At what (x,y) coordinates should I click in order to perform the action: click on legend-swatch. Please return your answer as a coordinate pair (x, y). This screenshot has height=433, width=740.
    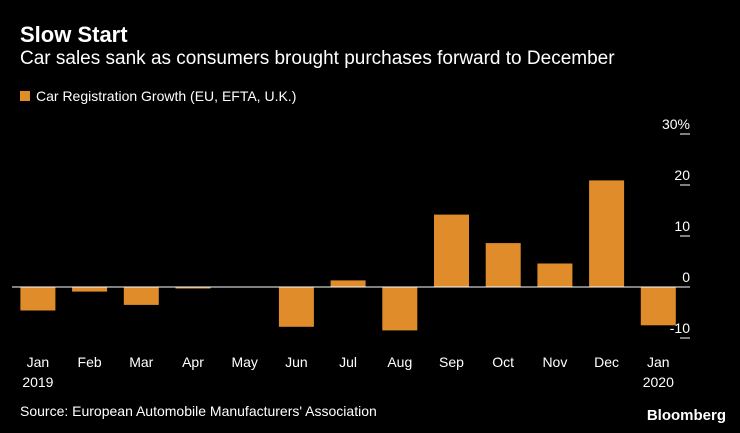
    Looking at the image, I should click on (25, 96).